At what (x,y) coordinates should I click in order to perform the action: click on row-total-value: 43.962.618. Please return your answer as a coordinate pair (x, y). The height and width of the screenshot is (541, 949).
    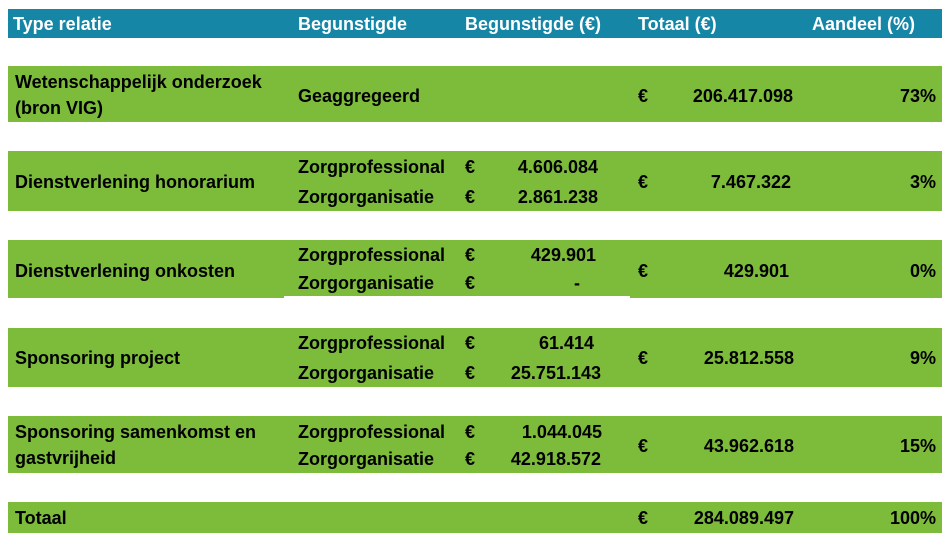
    Looking at the image, I should click on (748, 446).